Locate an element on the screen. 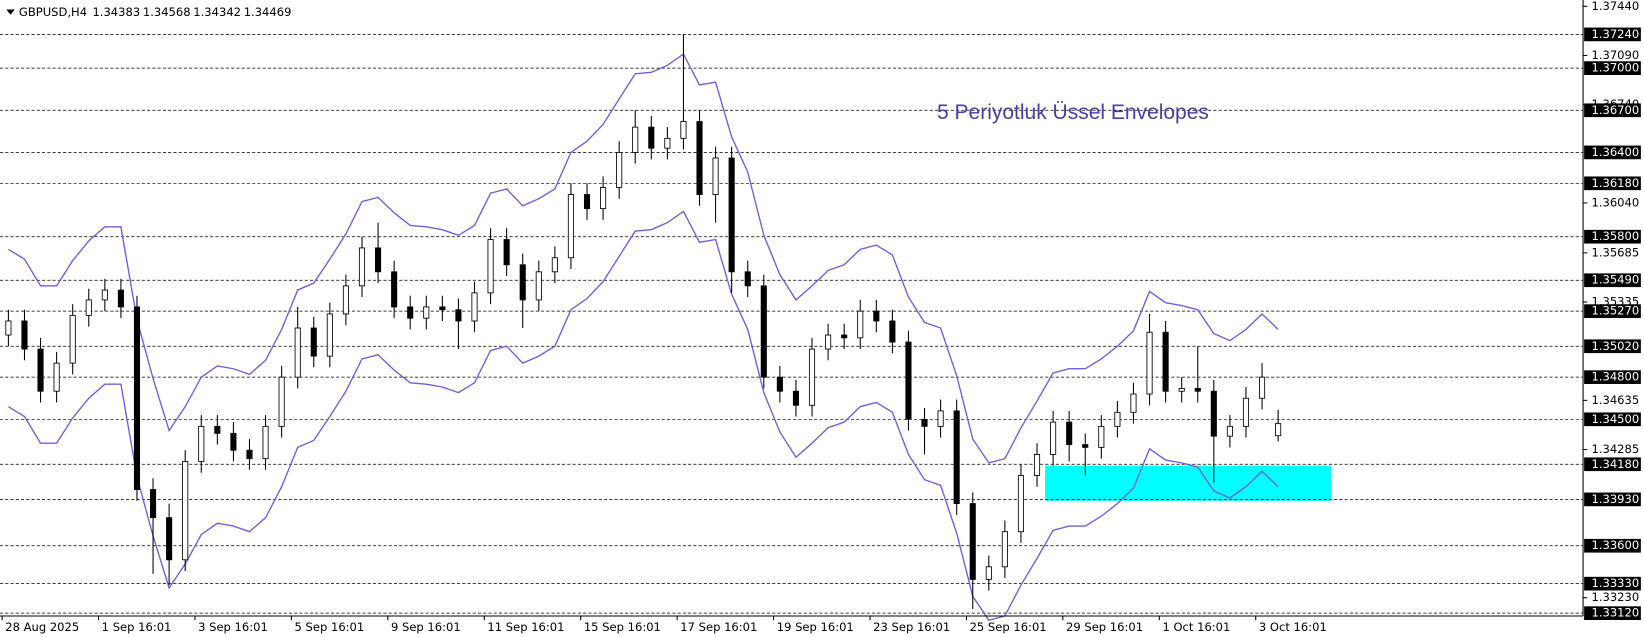 The width and height of the screenshot is (1644, 637). level-label: 1.35490 is located at coordinates (1615, 280).